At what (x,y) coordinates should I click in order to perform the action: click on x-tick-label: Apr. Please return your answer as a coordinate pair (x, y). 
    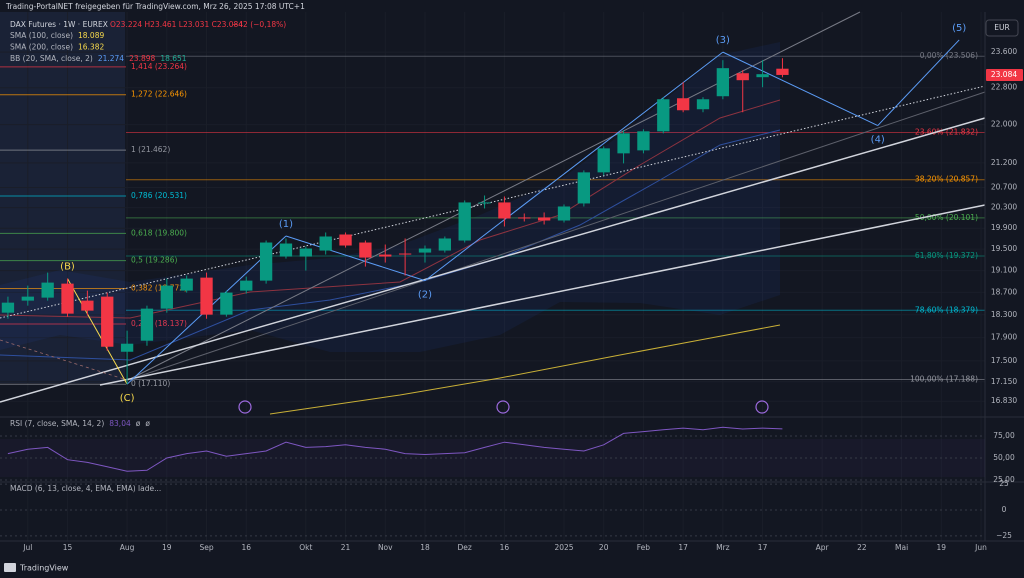
    Looking at the image, I should click on (823, 547).